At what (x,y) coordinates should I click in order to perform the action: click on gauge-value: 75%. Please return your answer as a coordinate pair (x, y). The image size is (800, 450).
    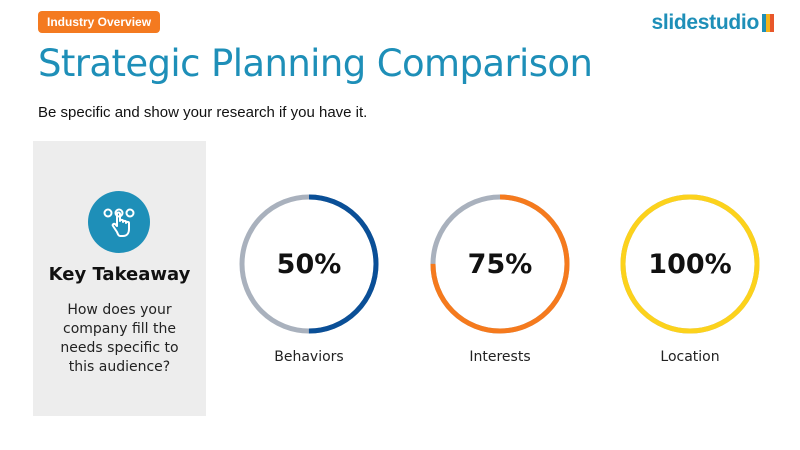
    Looking at the image, I should click on (500, 264).